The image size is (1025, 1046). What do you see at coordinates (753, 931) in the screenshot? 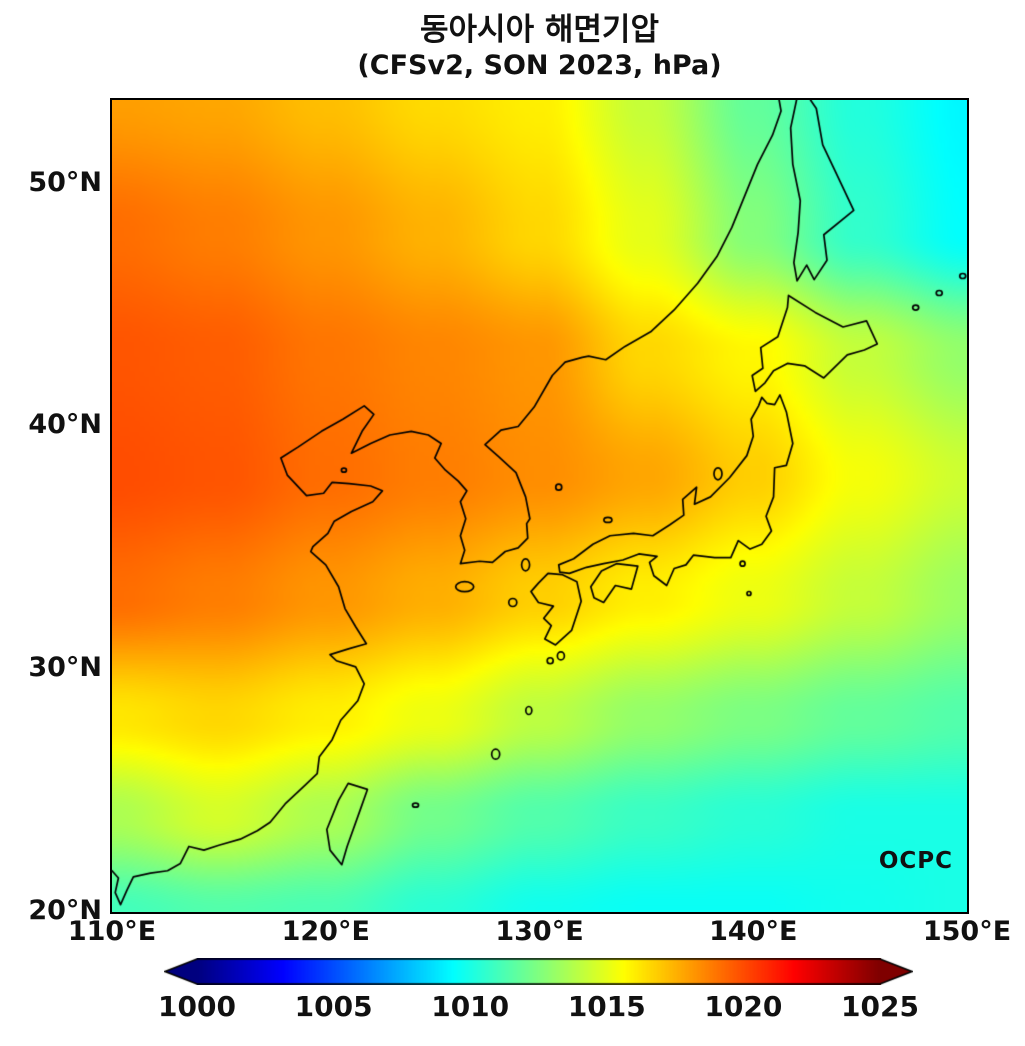
I see `x-tick-label: 140°E` at bounding box center [753, 931].